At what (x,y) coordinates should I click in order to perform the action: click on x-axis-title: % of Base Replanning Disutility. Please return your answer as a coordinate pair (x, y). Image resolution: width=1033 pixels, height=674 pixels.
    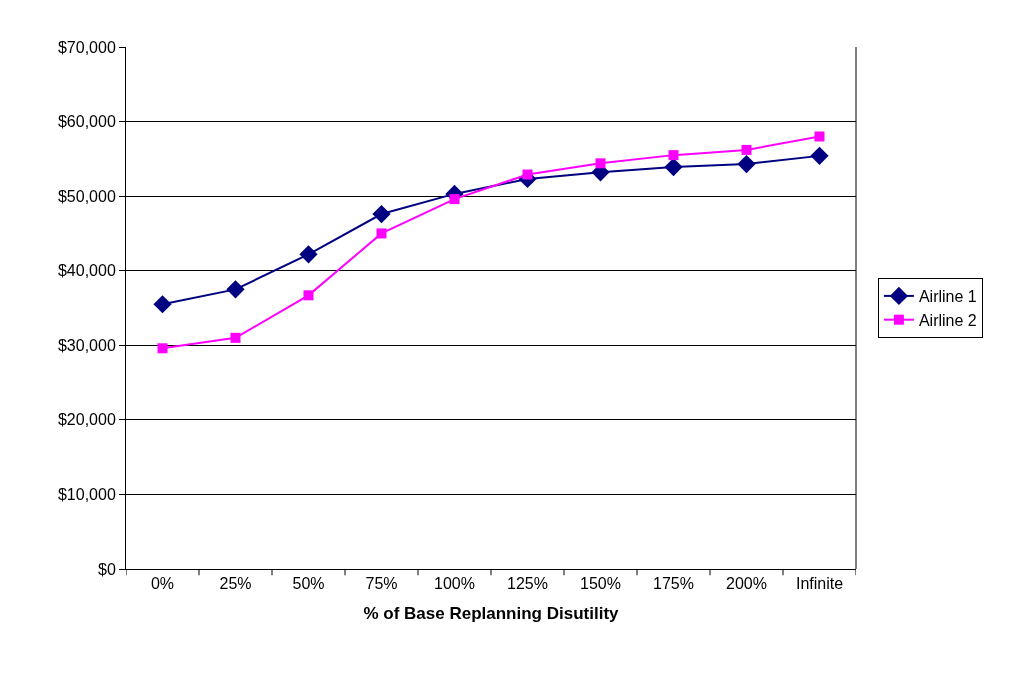
    Looking at the image, I should click on (491, 613).